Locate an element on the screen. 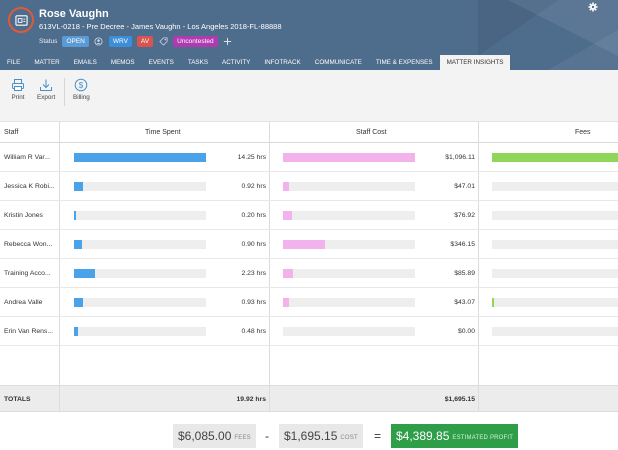 This screenshot has height=450, width=618. plus-icon is located at coordinates (228, 41).